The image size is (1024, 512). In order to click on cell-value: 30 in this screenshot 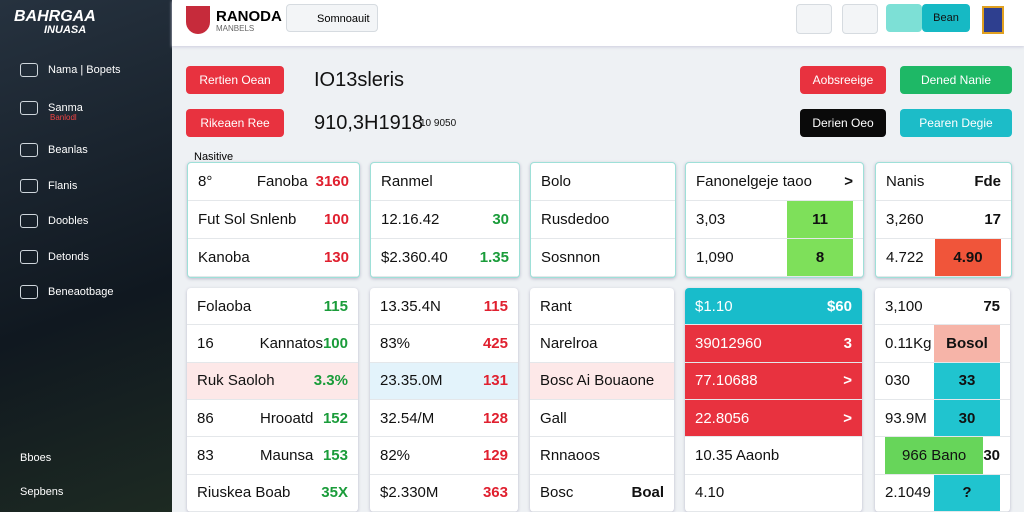, I will do `click(967, 418)`.